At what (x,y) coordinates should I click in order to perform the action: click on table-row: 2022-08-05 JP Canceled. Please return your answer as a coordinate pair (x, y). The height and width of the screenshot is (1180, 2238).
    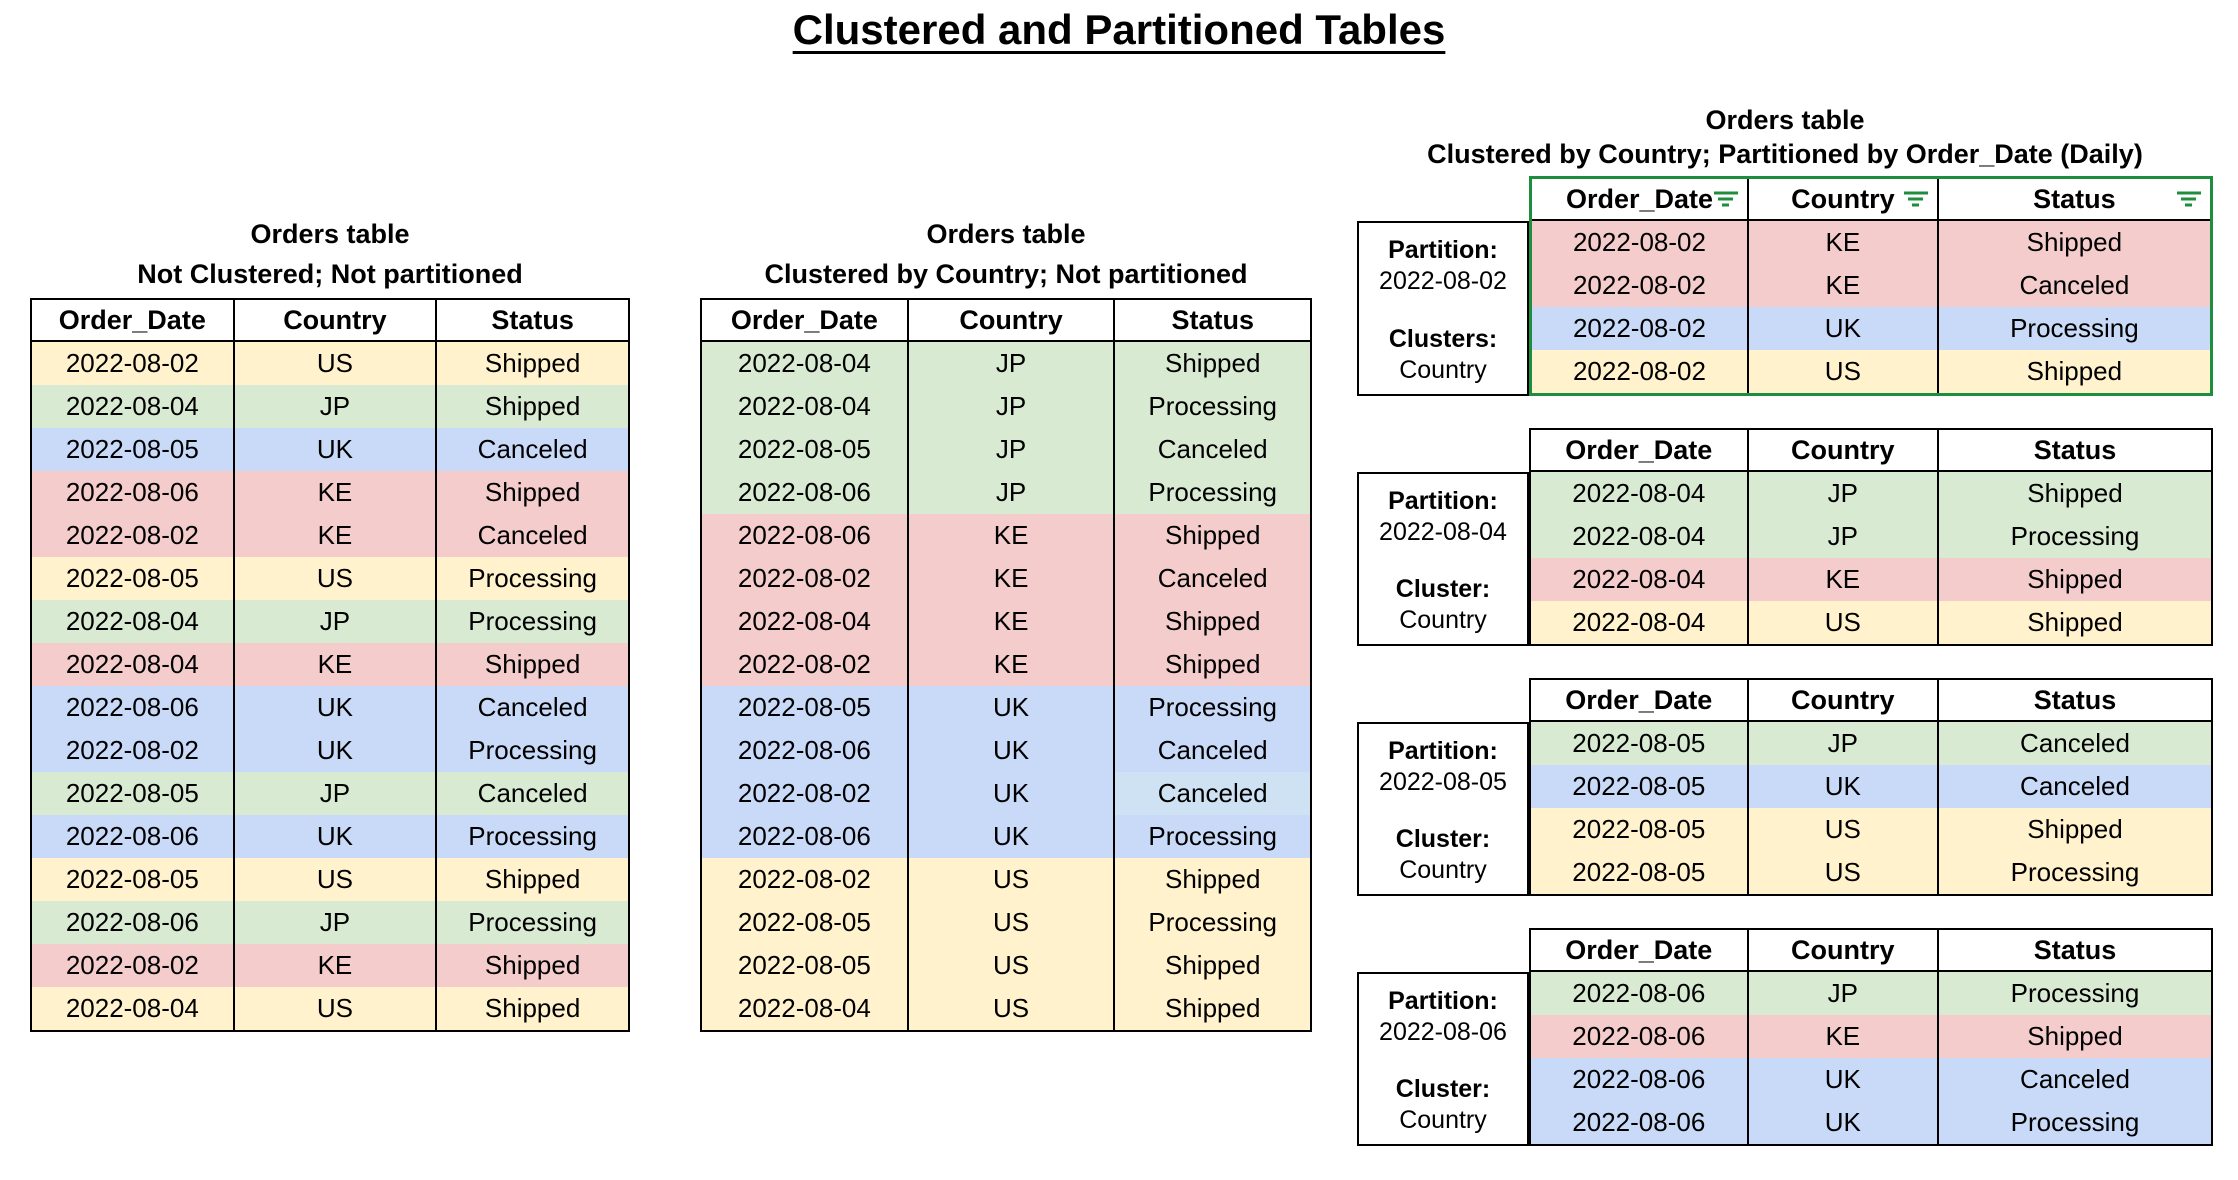
    Looking at the image, I should click on (330, 793).